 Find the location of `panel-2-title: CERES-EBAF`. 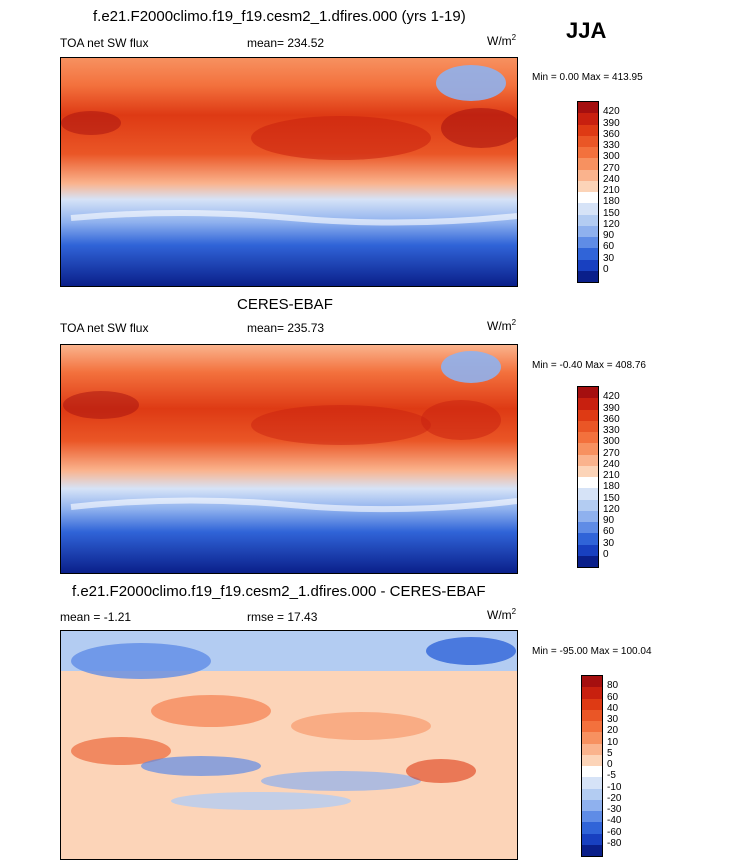

panel-2-title: CERES-EBAF is located at coordinates (285, 304).